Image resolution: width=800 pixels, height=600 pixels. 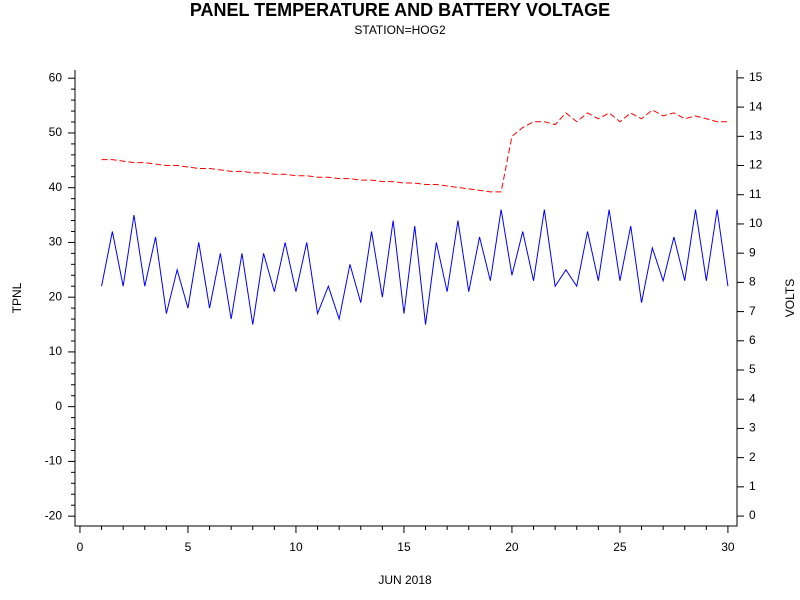 I want to click on y2-axis-label: VOLTS, so click(x=790, y=298).